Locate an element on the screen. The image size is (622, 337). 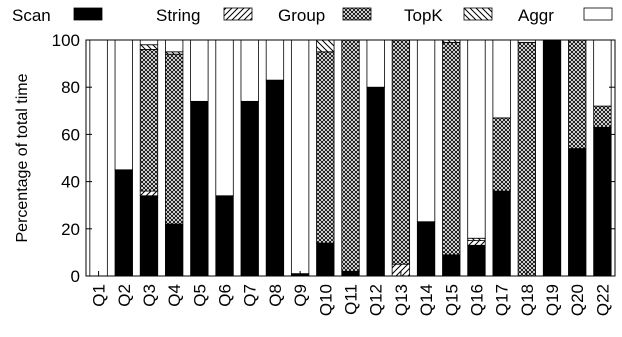
bar-segment-q4-scan is located at coordinates (174, 250).